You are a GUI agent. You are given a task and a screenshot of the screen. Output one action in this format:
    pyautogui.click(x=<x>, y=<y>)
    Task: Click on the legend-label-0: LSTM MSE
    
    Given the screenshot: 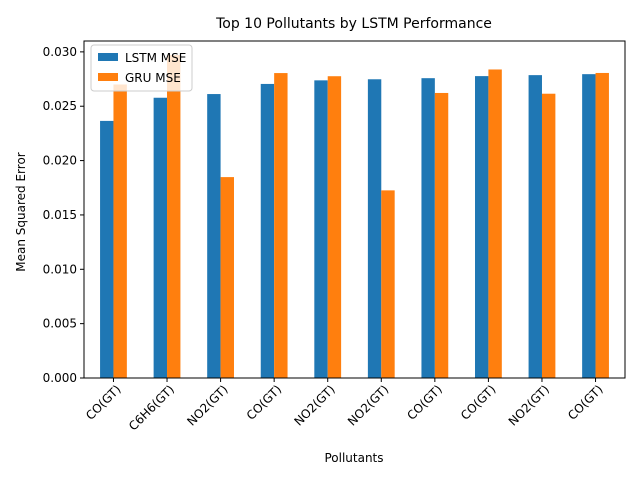 What is the action you would take?
    pyautogui.click(x=155, y=58)
    